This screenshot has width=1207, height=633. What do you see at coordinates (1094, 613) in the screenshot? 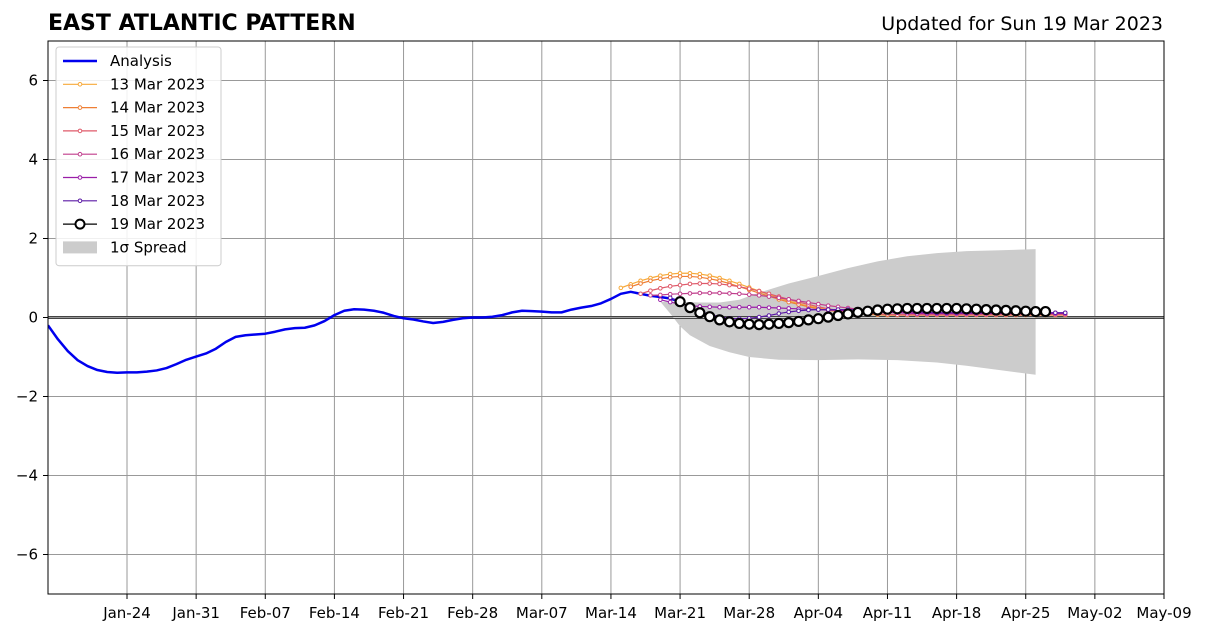
I see `x-tick-label: May-02` at bounding box center [1094, 613].